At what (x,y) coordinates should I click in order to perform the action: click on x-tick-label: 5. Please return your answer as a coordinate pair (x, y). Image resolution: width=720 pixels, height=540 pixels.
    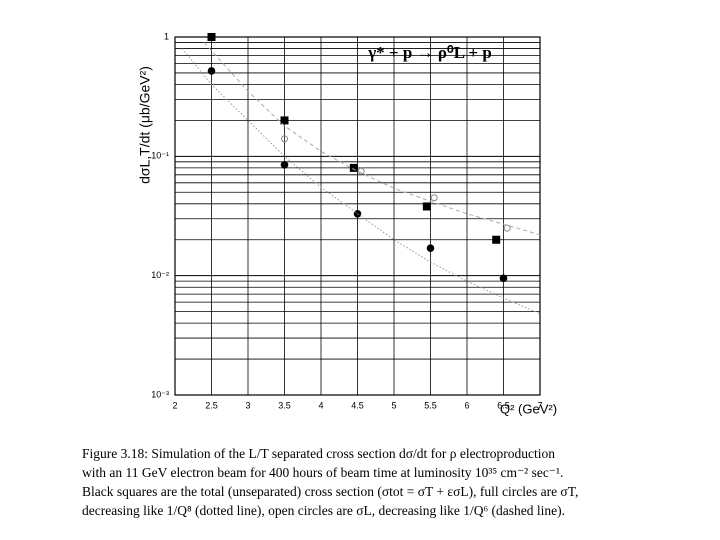
    Looking at the image, I should click on (393, 405).